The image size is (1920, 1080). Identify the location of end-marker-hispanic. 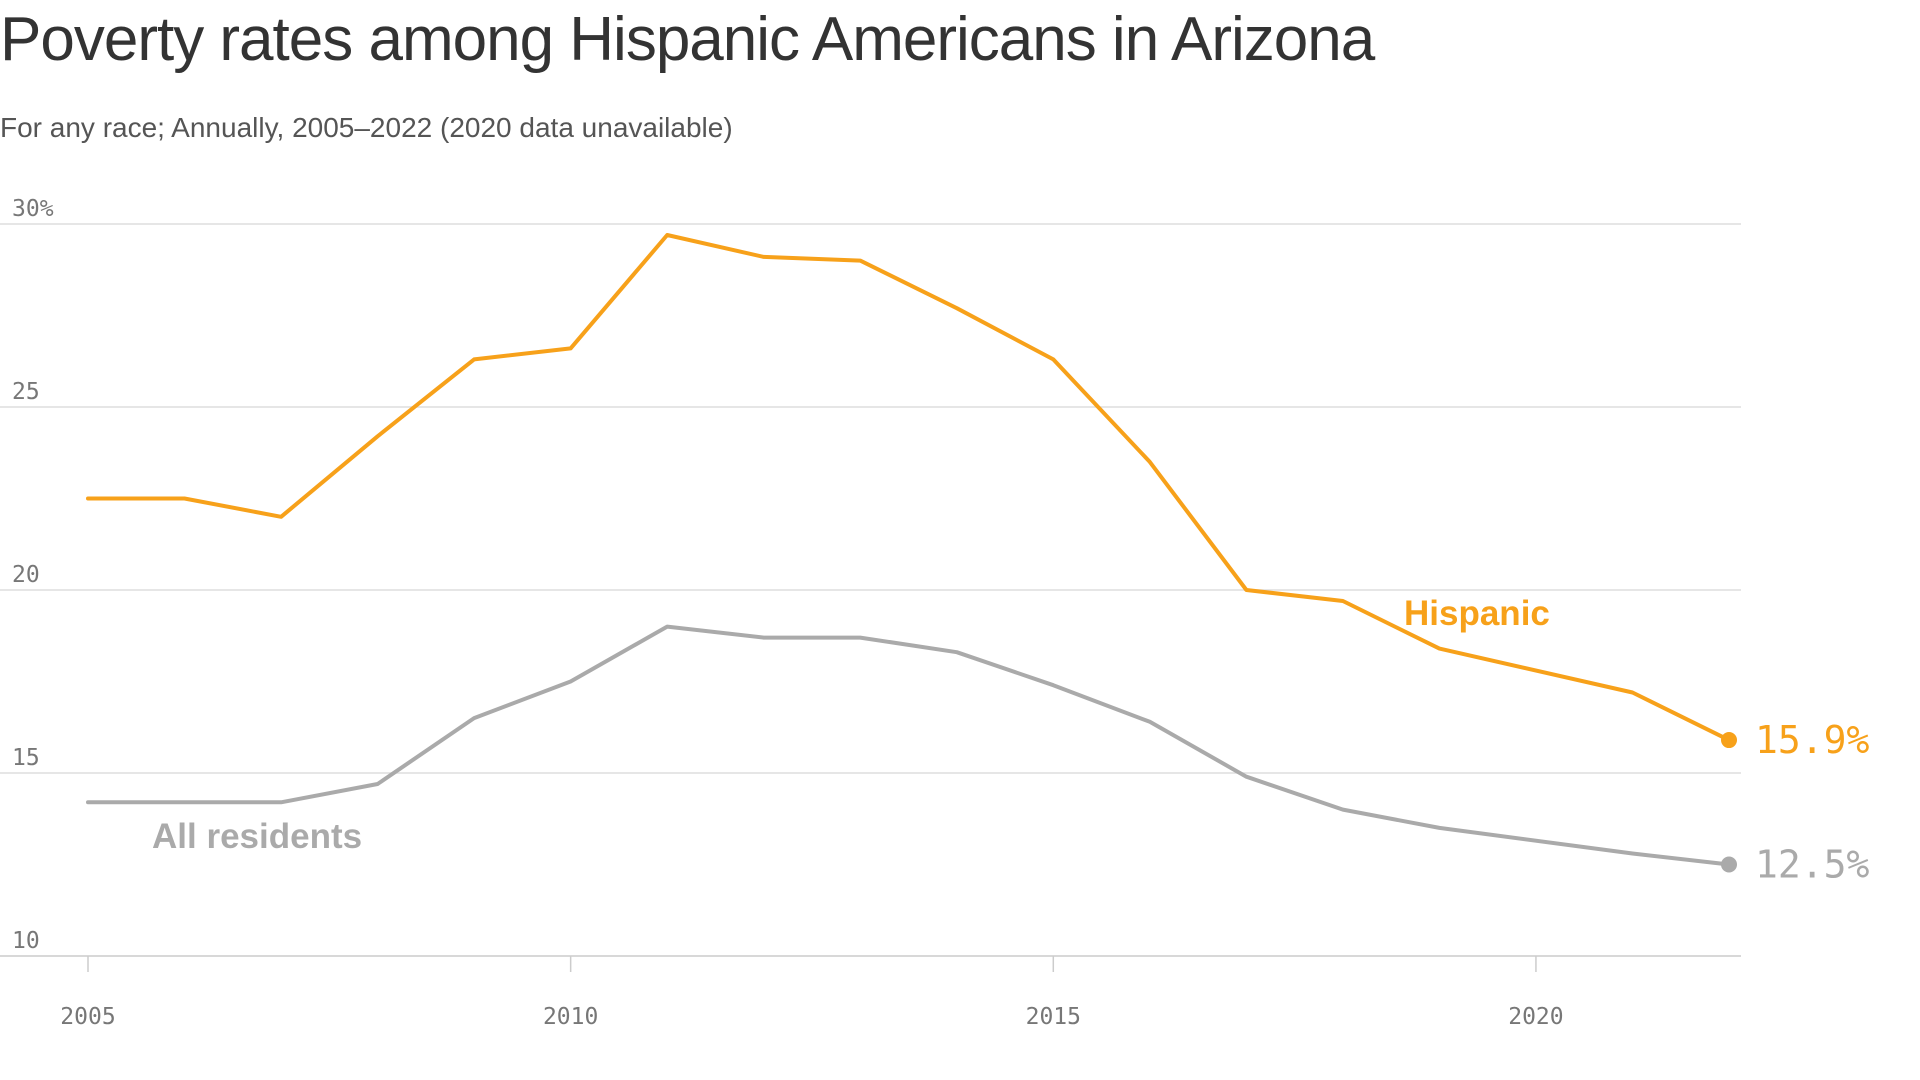
(1729, 740).